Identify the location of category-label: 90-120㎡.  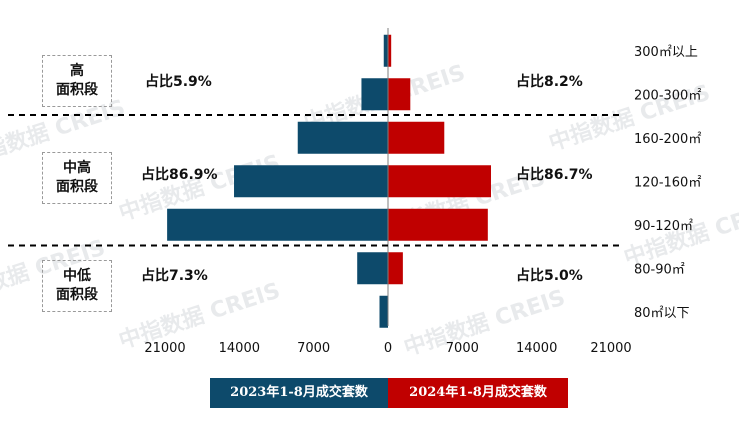
(663, 226).